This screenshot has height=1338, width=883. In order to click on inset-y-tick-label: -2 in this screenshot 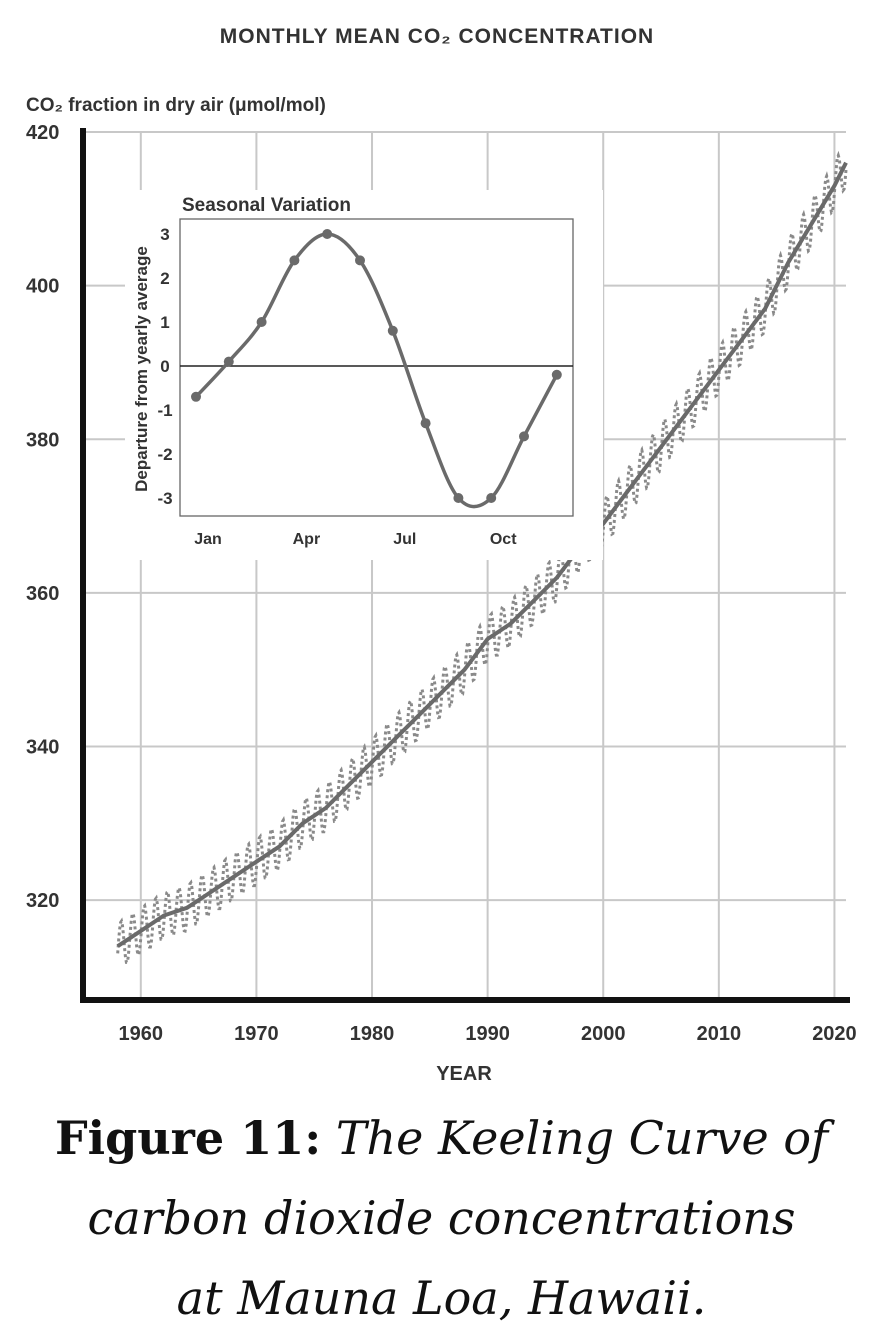, I will do `click(164, 454)`.